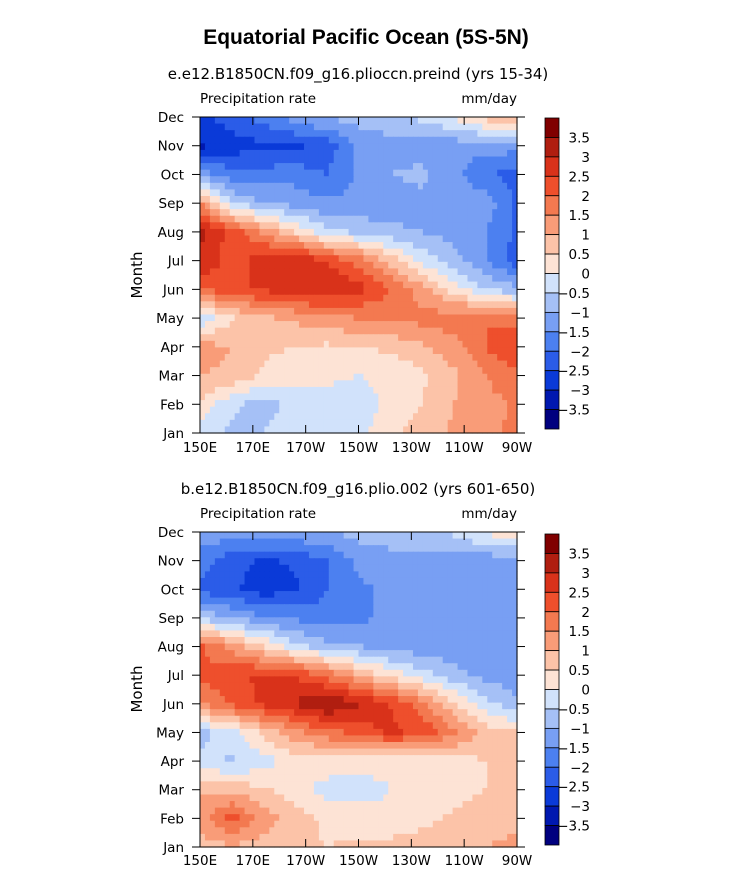  I want to click on figure-title: Equatorial Pacific Ocean (5S-5N), so click(366, 37).